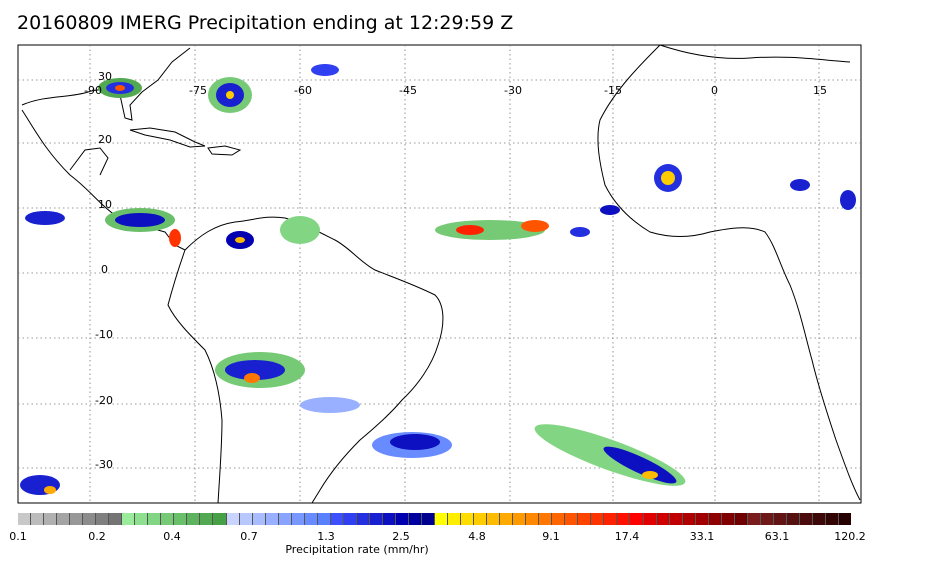 This screenshot has width=944, height=571. What do you see at coordinates (195, 376) in the screenshot?
I see `south-america-west-coast` at bounding box center [195, 376].